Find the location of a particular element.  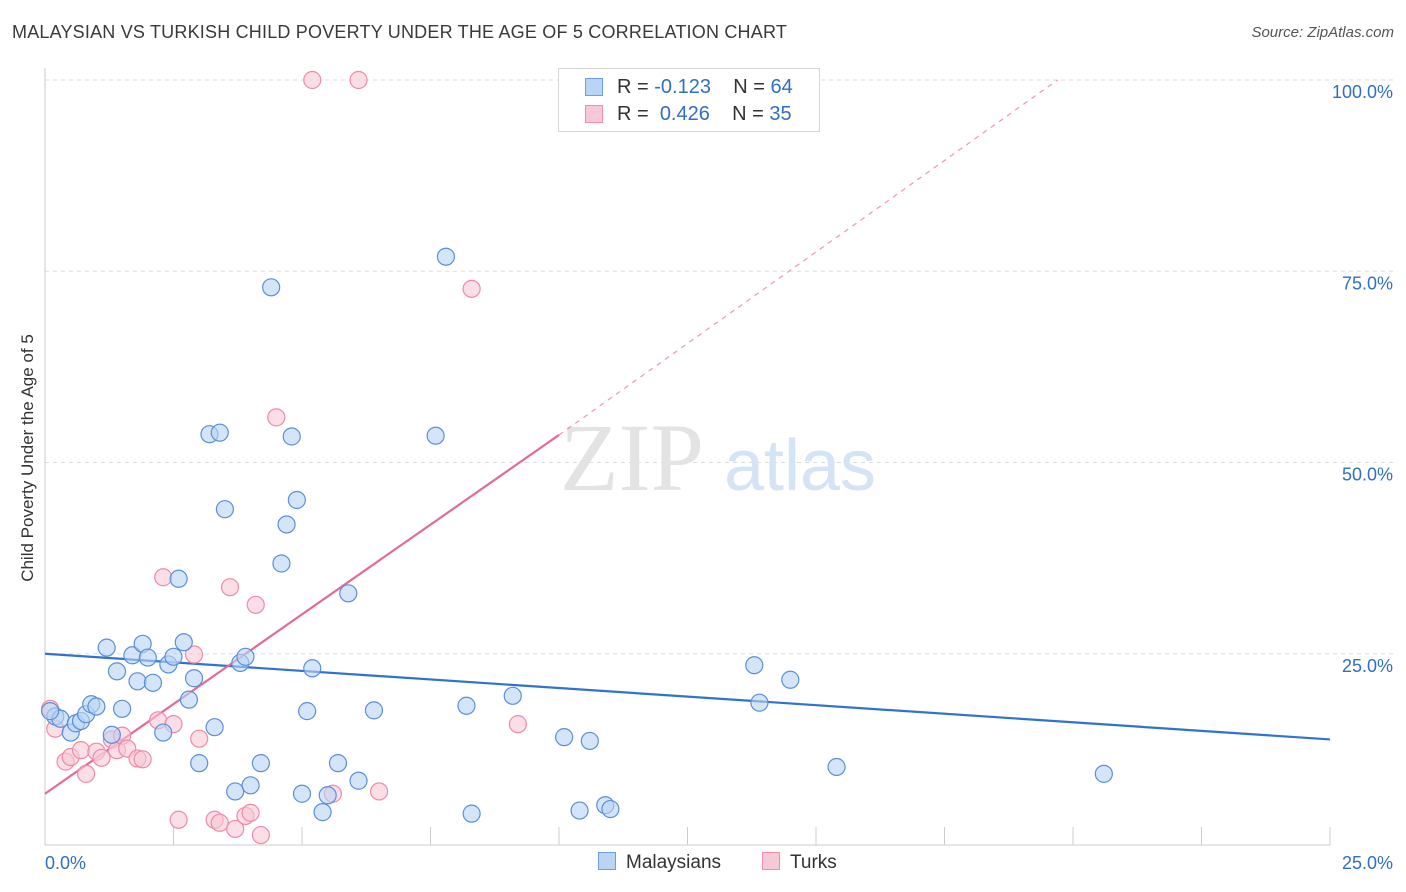

legend-n-value: 64 is located at coordinates (781, 87).